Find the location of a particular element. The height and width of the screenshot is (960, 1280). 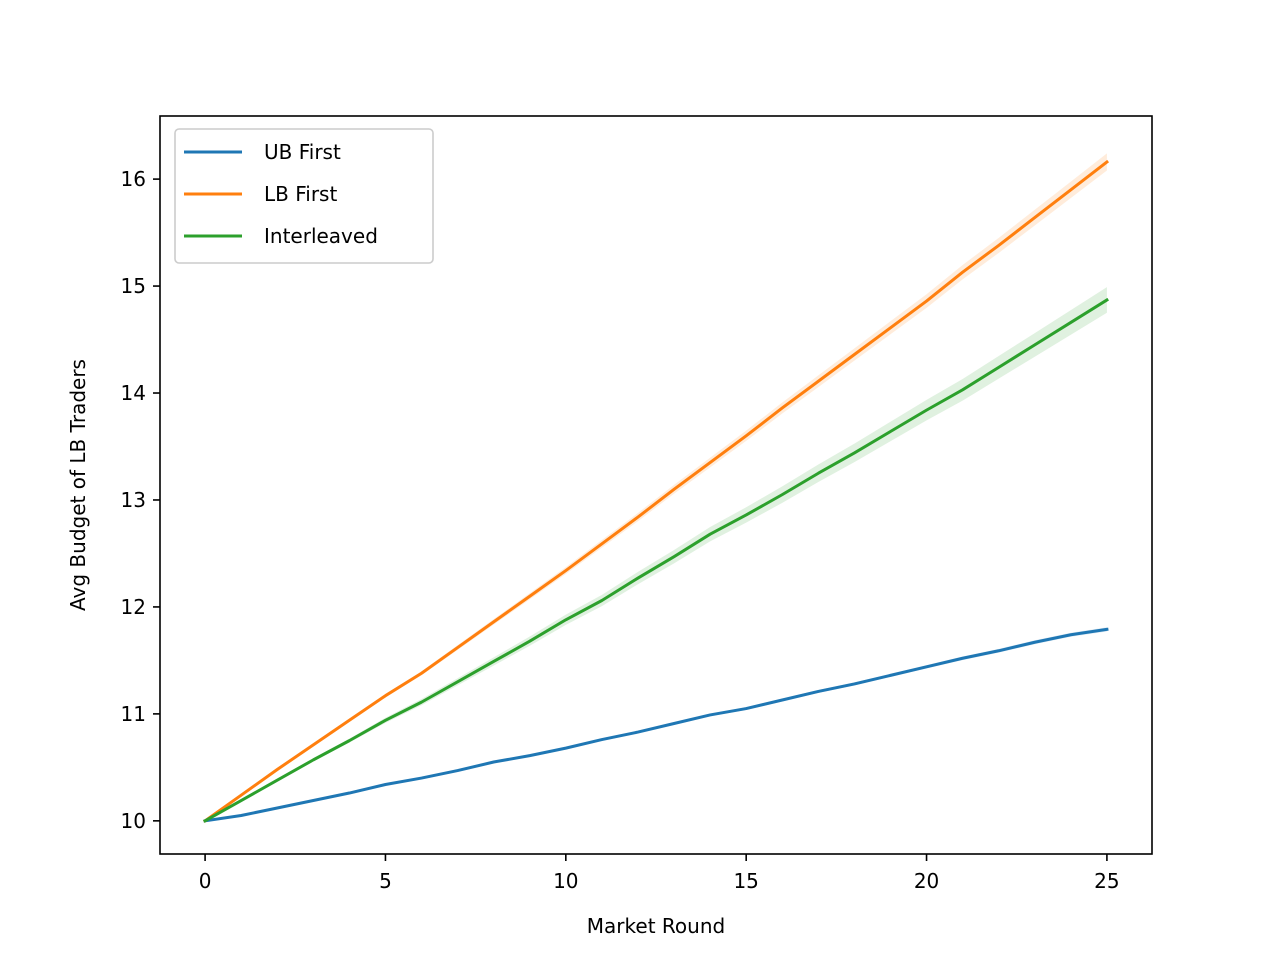

legend-label-ub-first: UB First is located at coordinates (302, 152).